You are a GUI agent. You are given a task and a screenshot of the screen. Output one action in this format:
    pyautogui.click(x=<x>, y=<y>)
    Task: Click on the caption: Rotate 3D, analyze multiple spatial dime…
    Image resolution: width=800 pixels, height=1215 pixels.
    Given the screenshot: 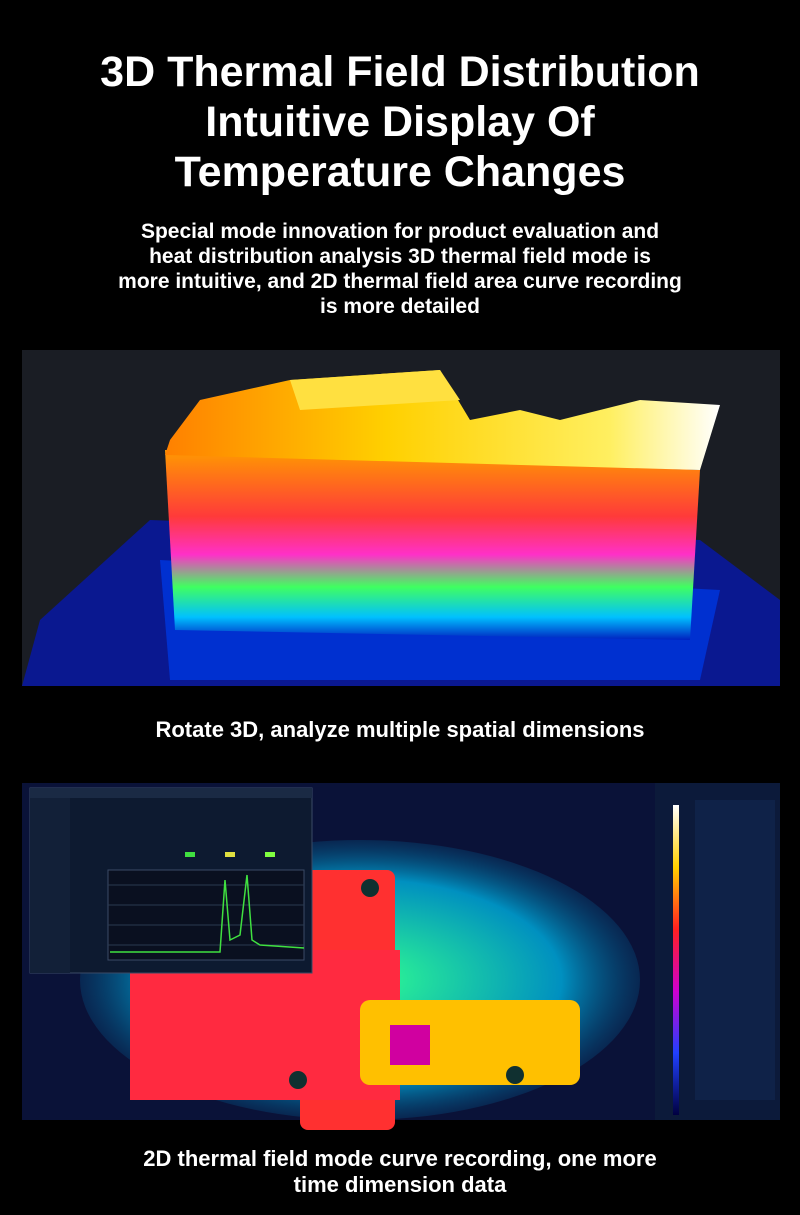 What is the action you would take?
    pyautogui.click(x=399, y=729)
    